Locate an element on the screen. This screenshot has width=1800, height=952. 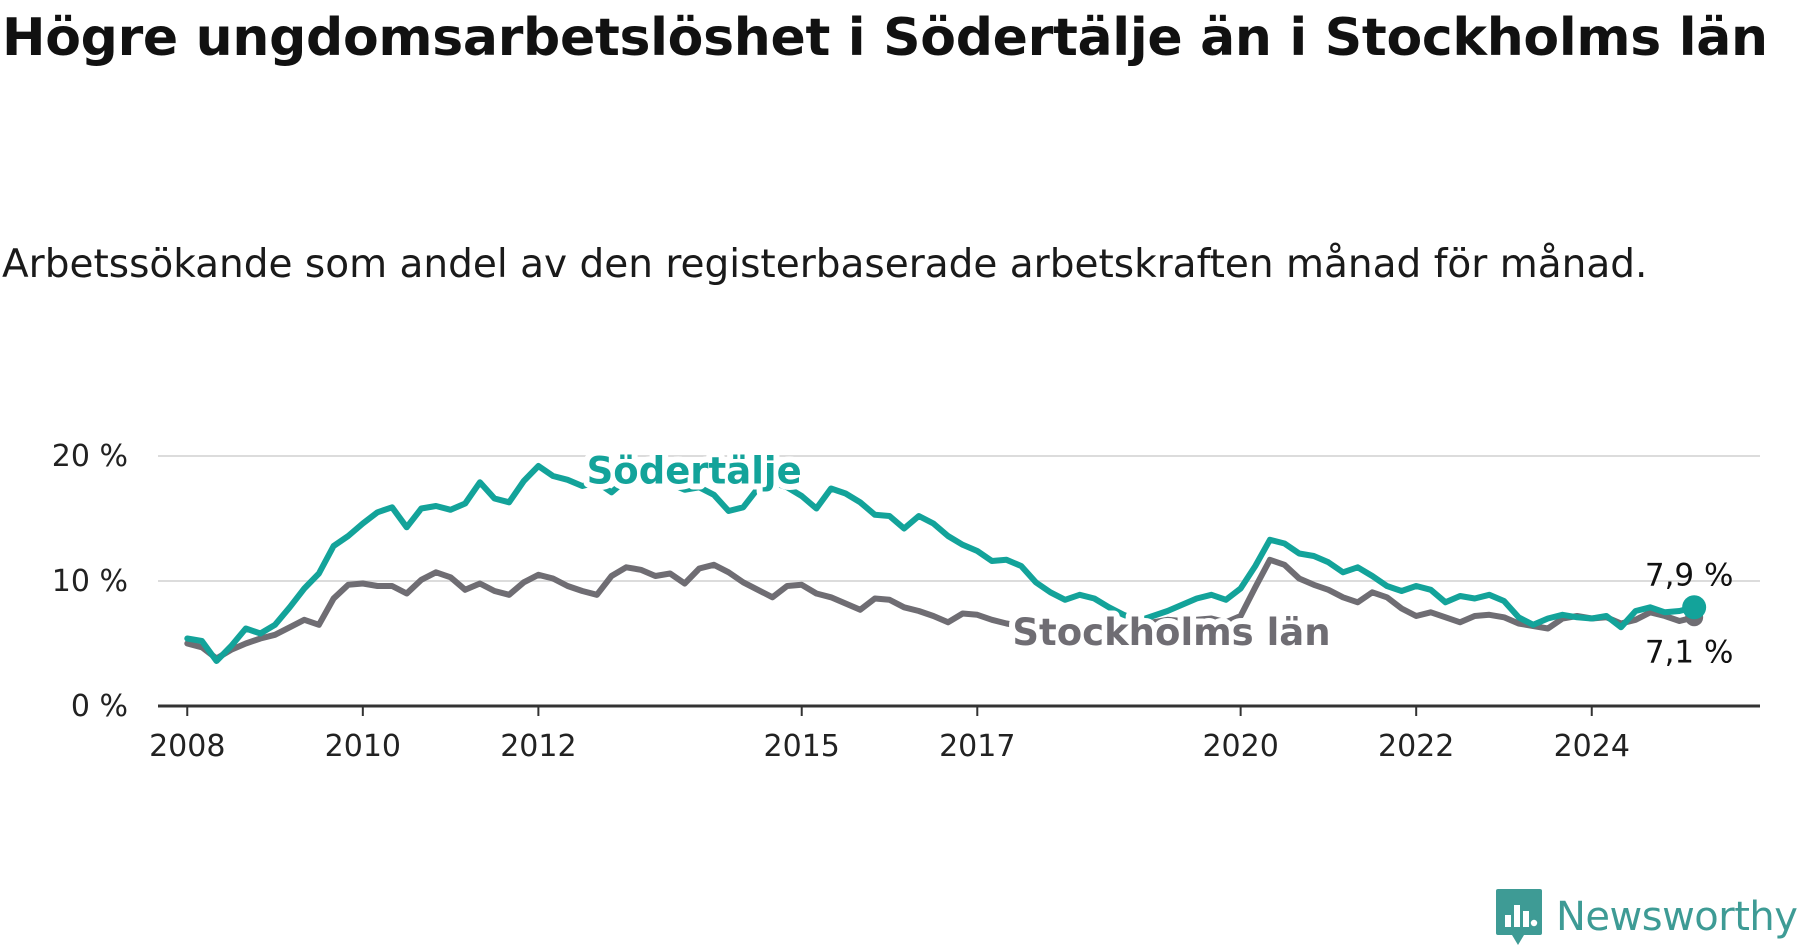
y-axis-tick-labels: 0 % 10 % 20 % is located at coordinates (90, 581).